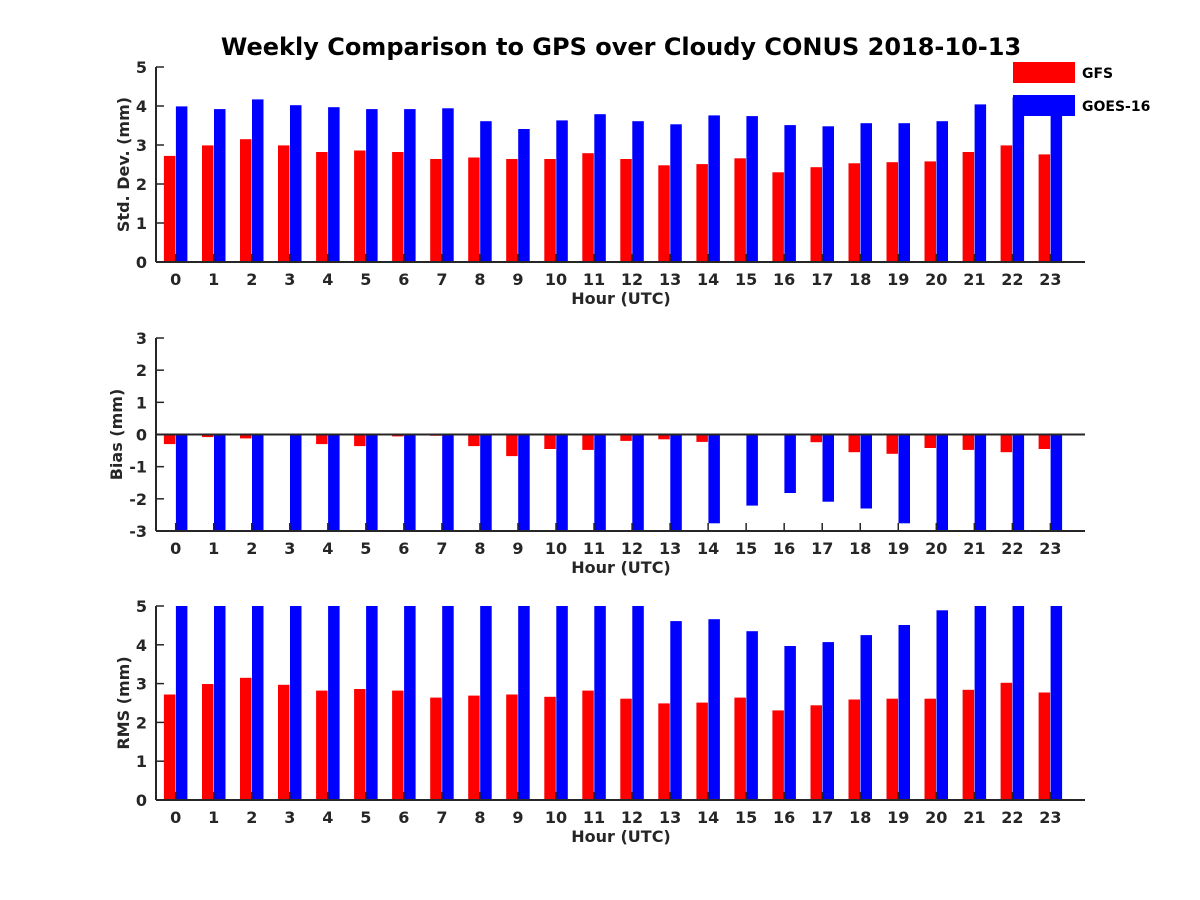 This screenshot has width=1200, height=900. I want to click on y-tick-label: 2, so click(141, 370).